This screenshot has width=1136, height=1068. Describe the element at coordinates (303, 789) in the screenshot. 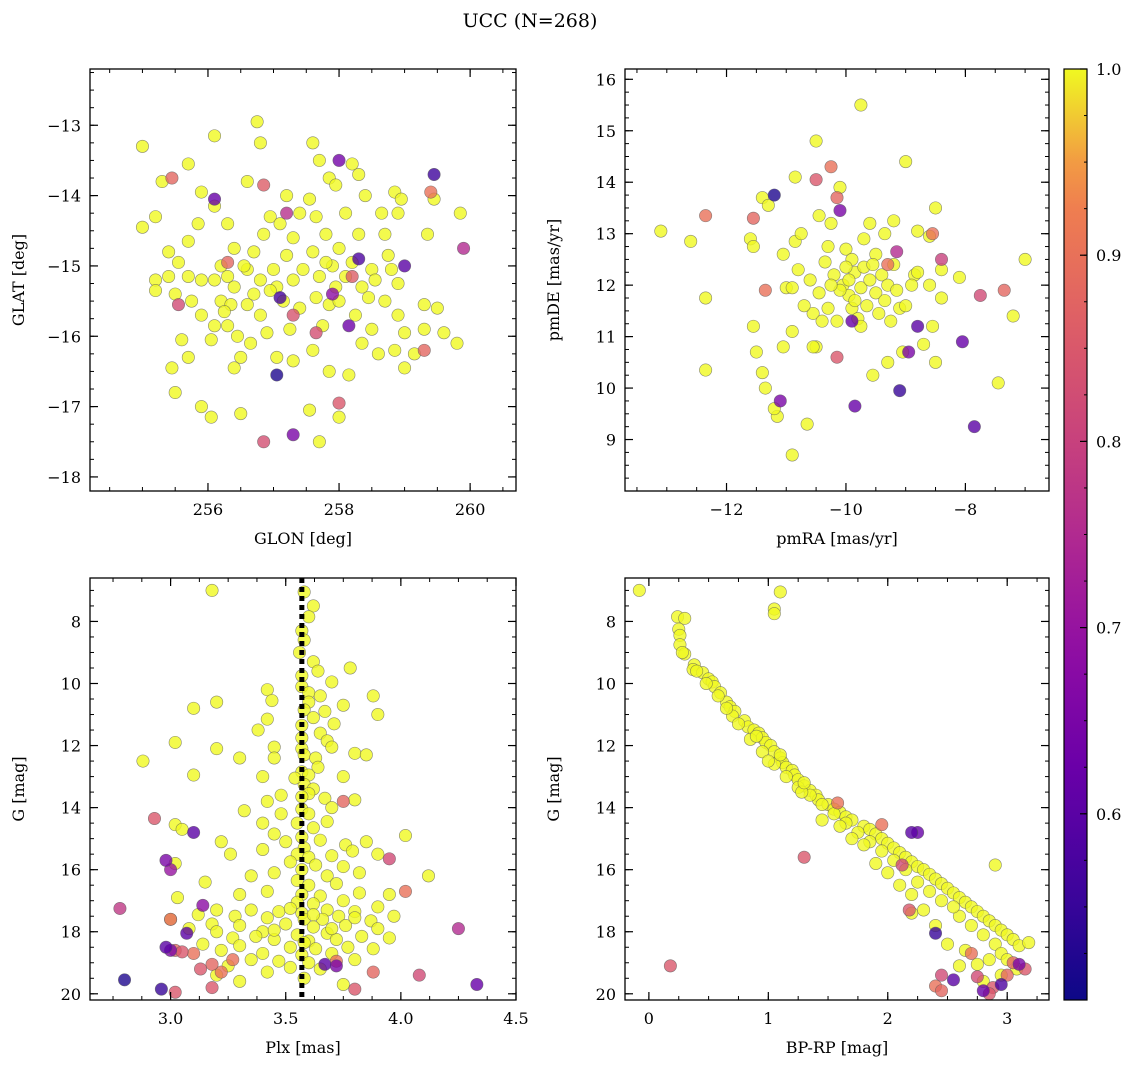

I see `axes-frame` at that location.